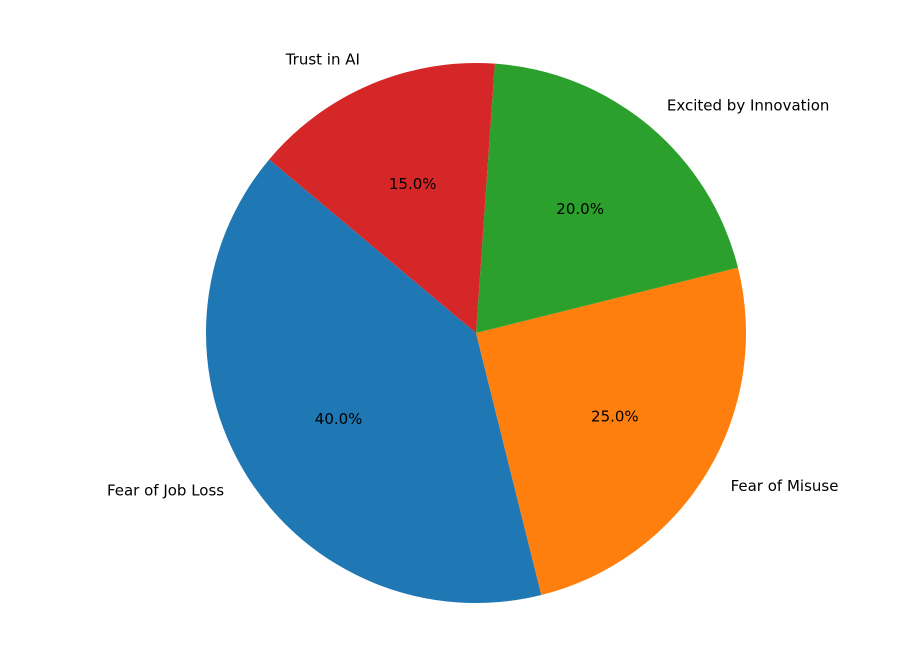 Image resolution: width=923 pixels, height=650 pixels. Describe the element at coordinates (607, 198) in the screenshot. I see `pie-slice-excited-by-innovation` at that location.